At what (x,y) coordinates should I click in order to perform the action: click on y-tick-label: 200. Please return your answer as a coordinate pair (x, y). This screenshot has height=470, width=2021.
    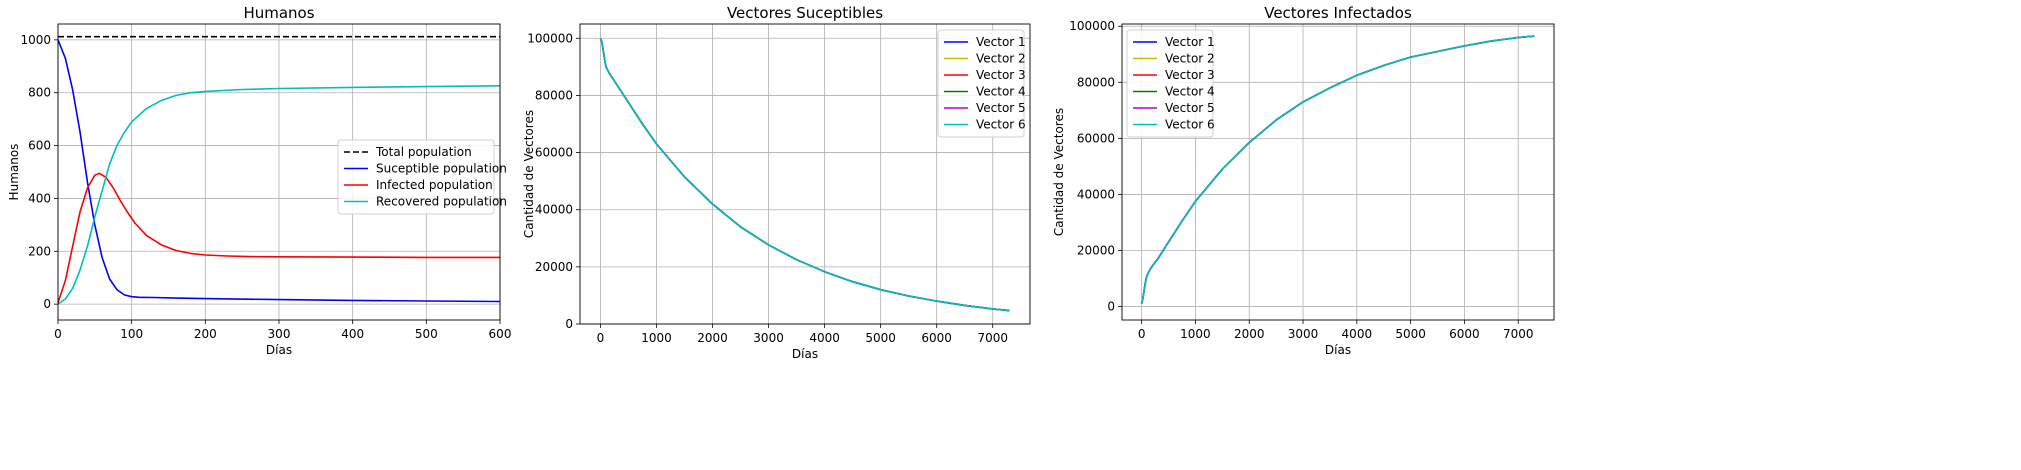
    Looking at the image, I should click on (39, 251).